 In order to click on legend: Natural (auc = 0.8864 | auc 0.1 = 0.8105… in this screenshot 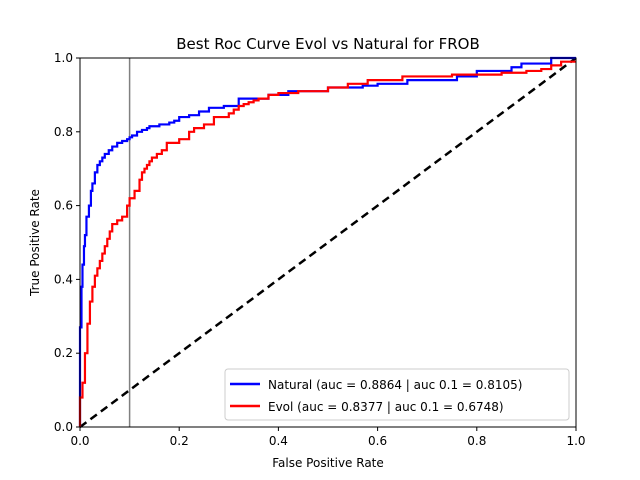, I will do `click(397, 394)`.